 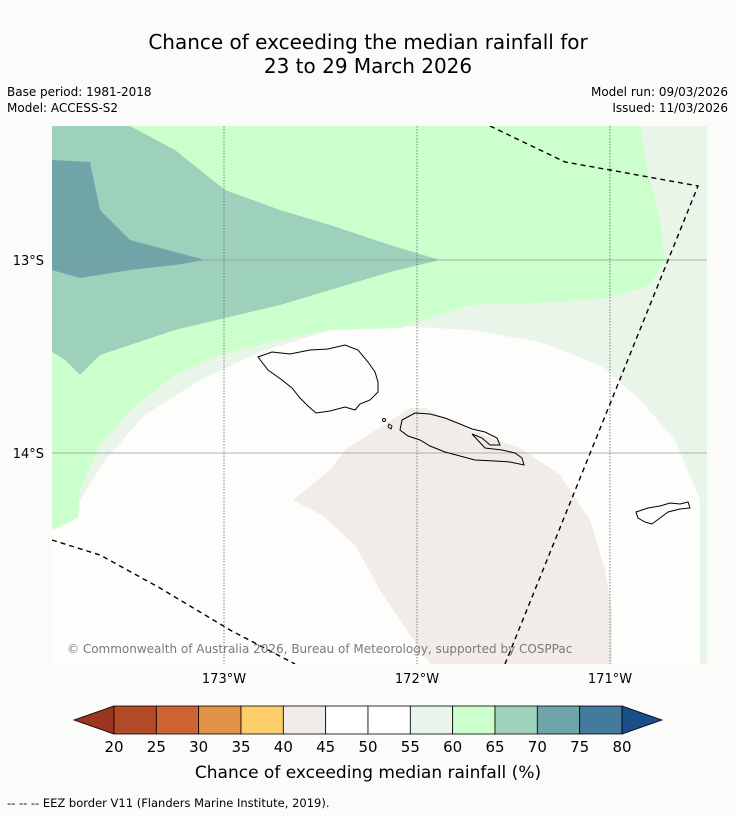 I want to click on meta-left: Base period: 1981-2018 Model: ACCESS-S2, so click(x=79, y=100).